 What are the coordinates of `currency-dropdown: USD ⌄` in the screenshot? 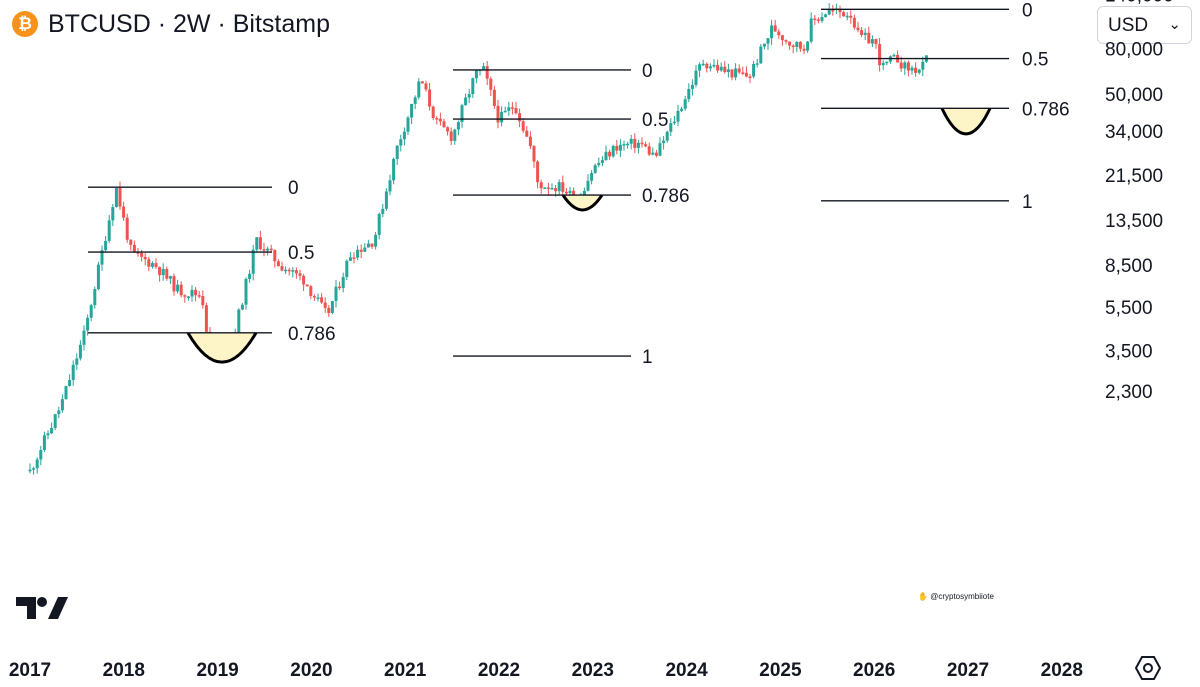 It's located at (1144, 25).